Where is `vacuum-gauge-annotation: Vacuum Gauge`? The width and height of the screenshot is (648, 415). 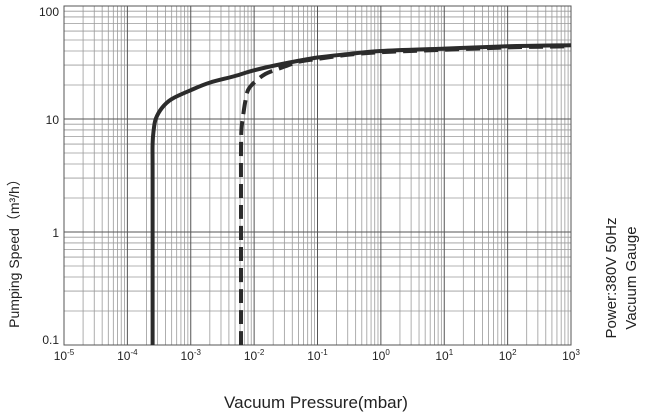
vacuum-gauge-annotation: Vacuum Gauge is located at coordinates (631, 277).